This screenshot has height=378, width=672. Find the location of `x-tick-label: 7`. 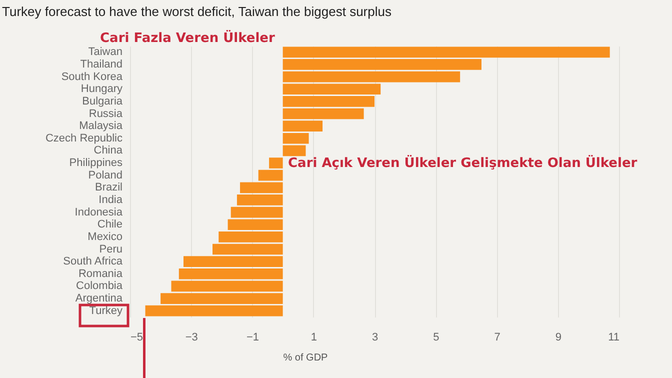

x-tick-label: 7 is located at coordinates (497, 338).